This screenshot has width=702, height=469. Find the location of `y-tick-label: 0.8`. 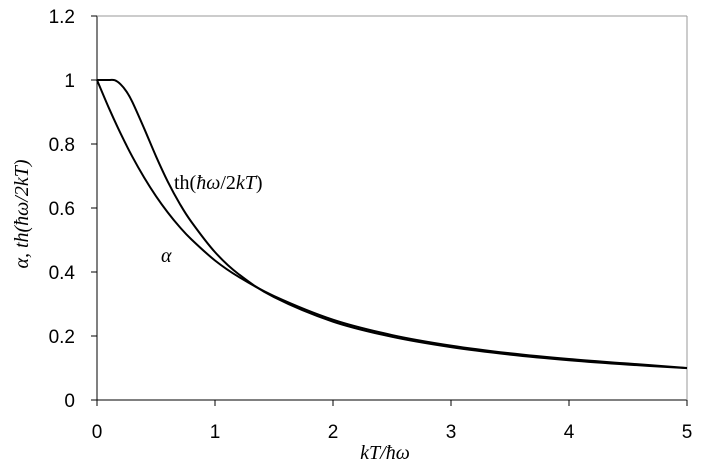

y-tick-label: 0.8 is located at coordinates (62, 145).